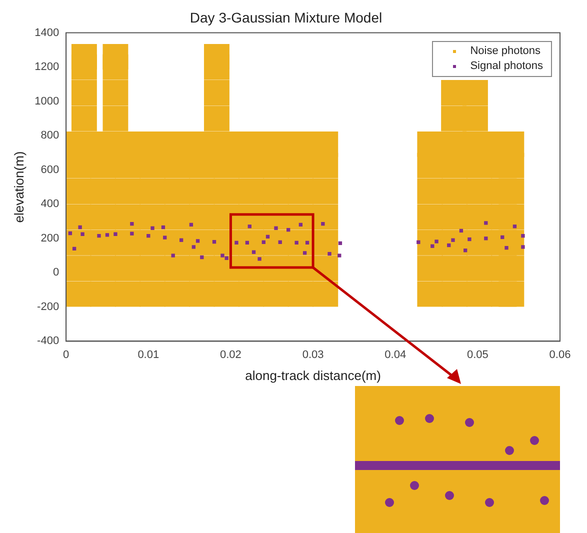 The height and width of the screenshot is (533, 587). What do you see at coordinates (48, 341) in the screenshot?
I see `y-tick-label: -400` at bounding box center [48, 341].